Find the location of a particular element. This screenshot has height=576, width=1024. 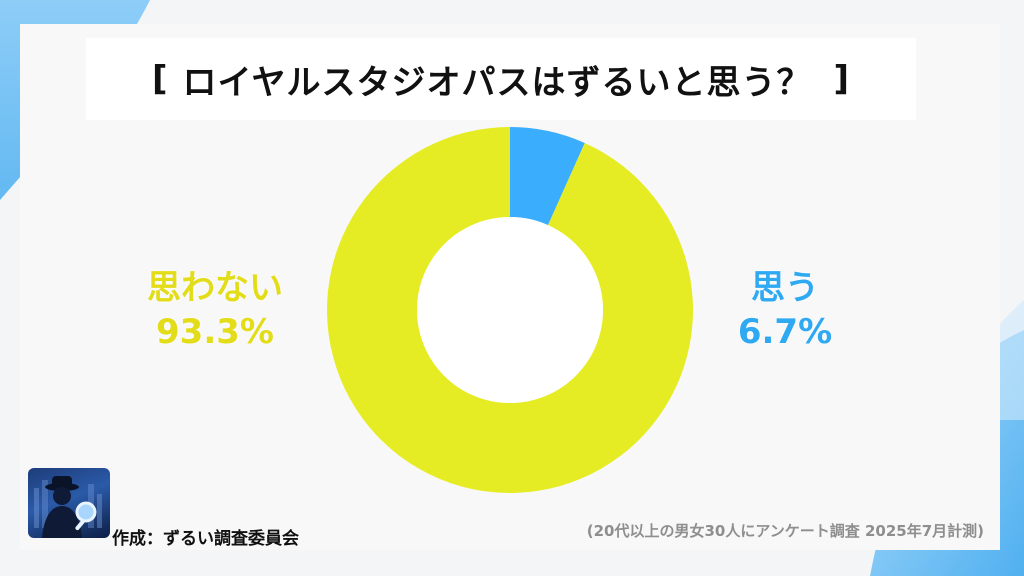

donut-hole is located at coordinates (510, 310).